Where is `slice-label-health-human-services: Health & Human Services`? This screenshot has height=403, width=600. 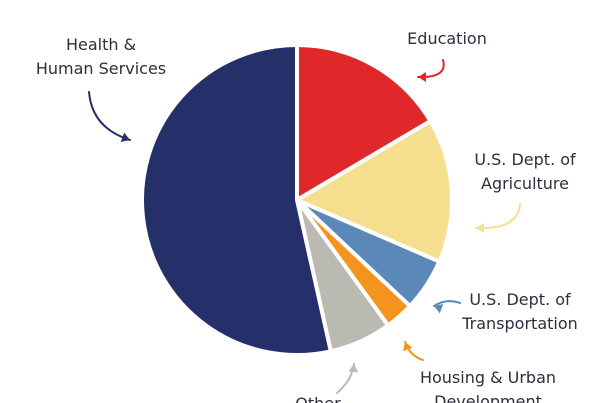
slice-label-health-human-services: Health & Human Services is located at coordinates (101, 56).